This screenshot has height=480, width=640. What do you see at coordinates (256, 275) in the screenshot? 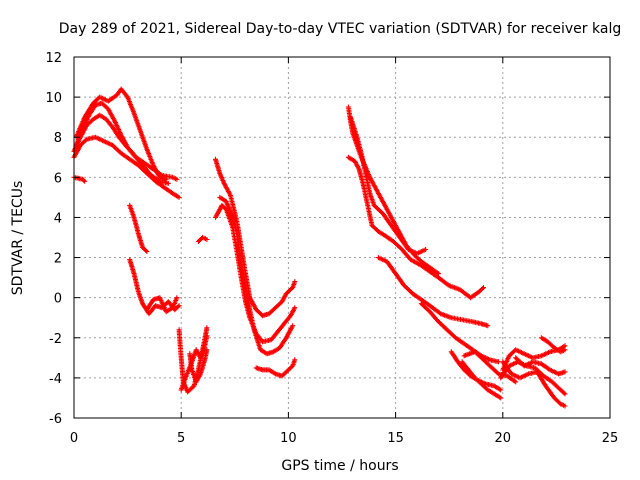
I see `series-track-o` at bounding box center [256, 275].